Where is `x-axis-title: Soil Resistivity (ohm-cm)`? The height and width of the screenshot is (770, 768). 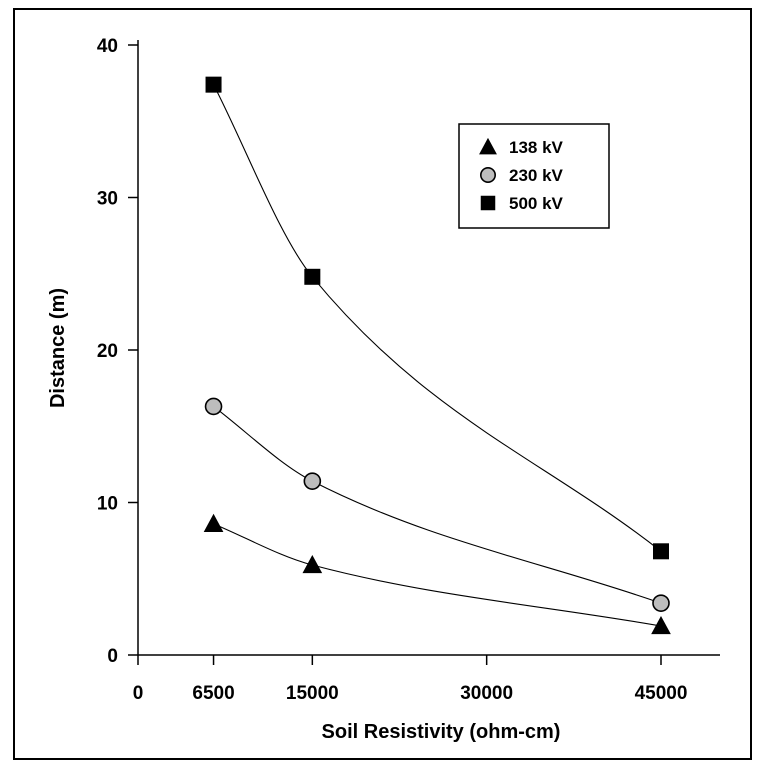
x-axis-title: Soil Resistivity (ohm-cm) is located at coordinates (441, 732).